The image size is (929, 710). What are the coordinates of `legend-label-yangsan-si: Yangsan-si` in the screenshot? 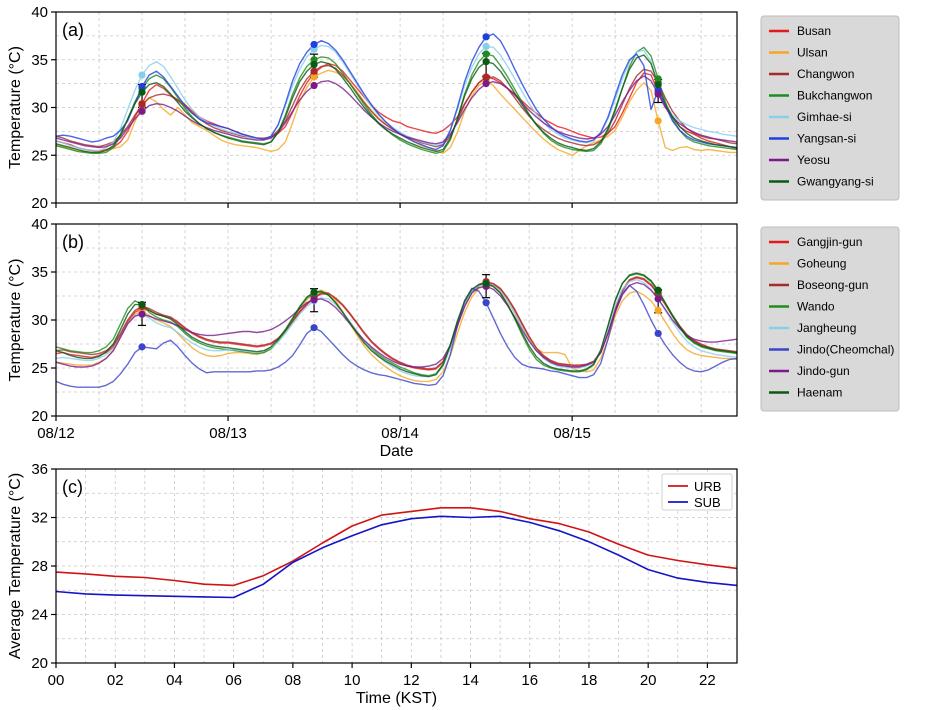 It's located at (826, 139).